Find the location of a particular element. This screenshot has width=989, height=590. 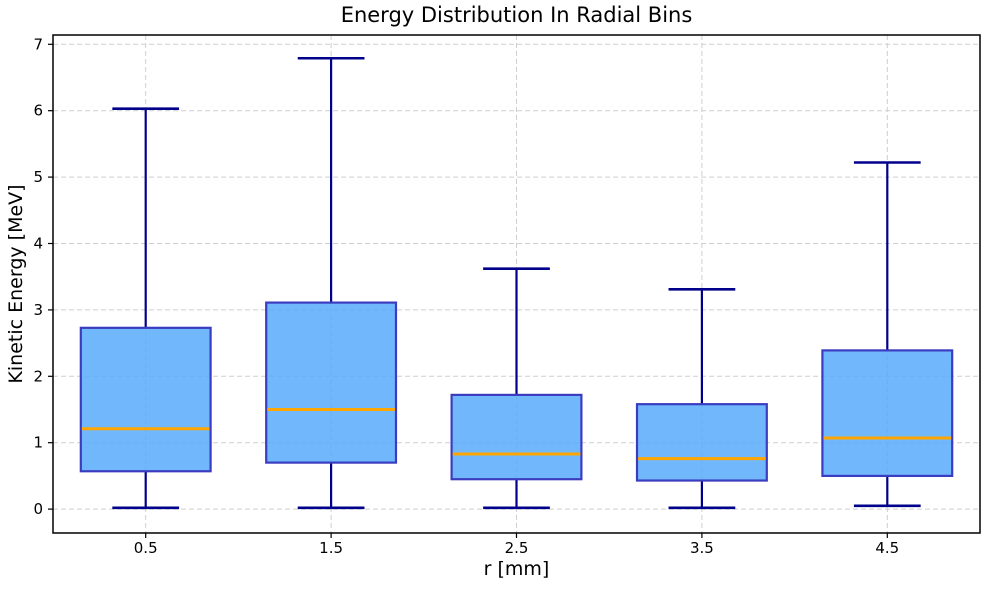

x-tick-label: 4.5 is located at coordinates (887, 548).